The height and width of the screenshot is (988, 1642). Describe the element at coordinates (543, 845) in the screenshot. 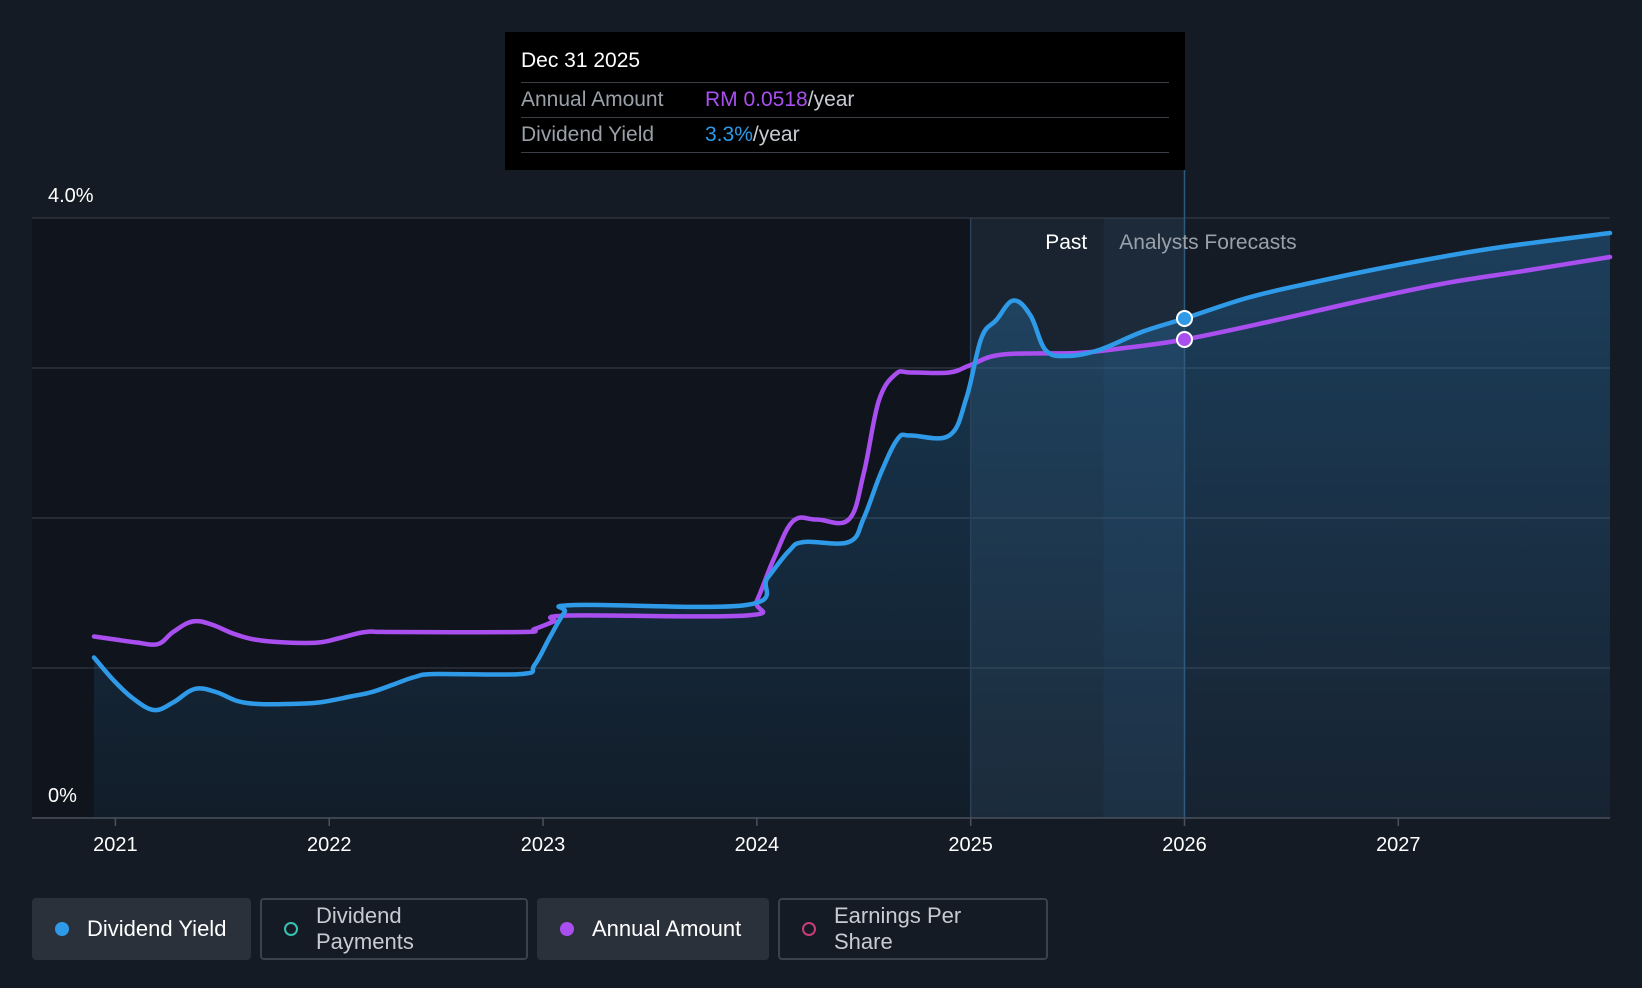

I see `x-tick-label-2023: 2023` at that location.